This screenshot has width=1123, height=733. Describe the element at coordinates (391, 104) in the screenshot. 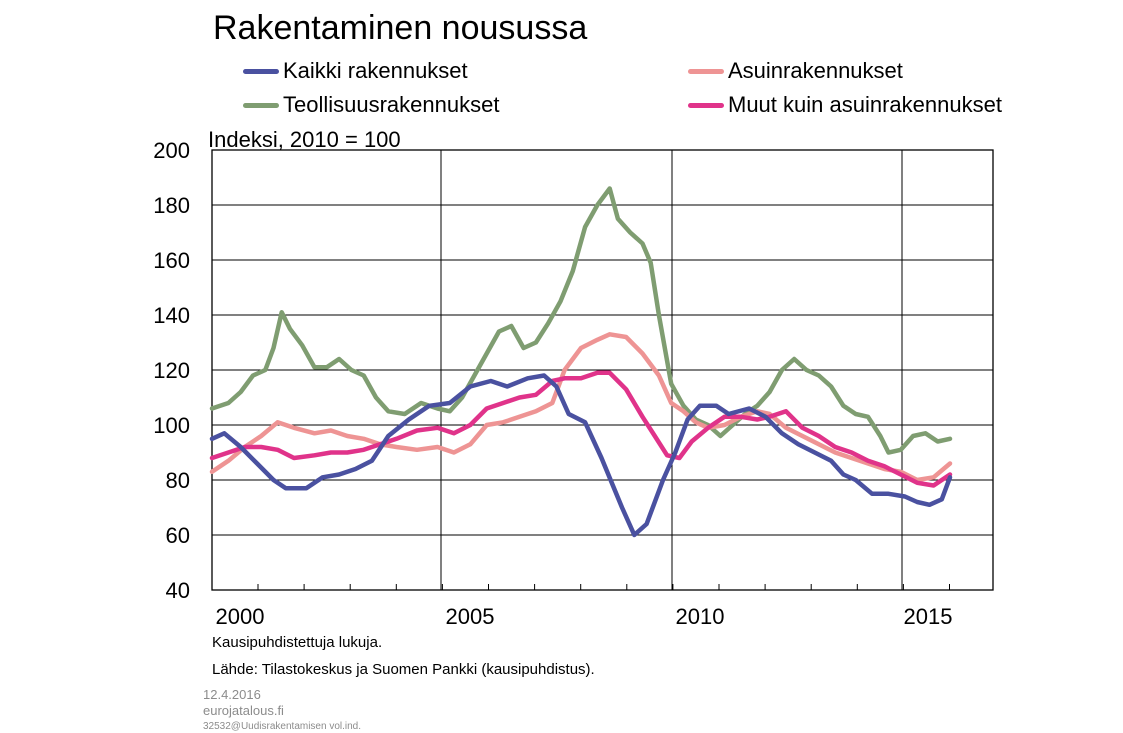

I see `legend-label-teollisuus: Teollisuusrakennukset` at that location.